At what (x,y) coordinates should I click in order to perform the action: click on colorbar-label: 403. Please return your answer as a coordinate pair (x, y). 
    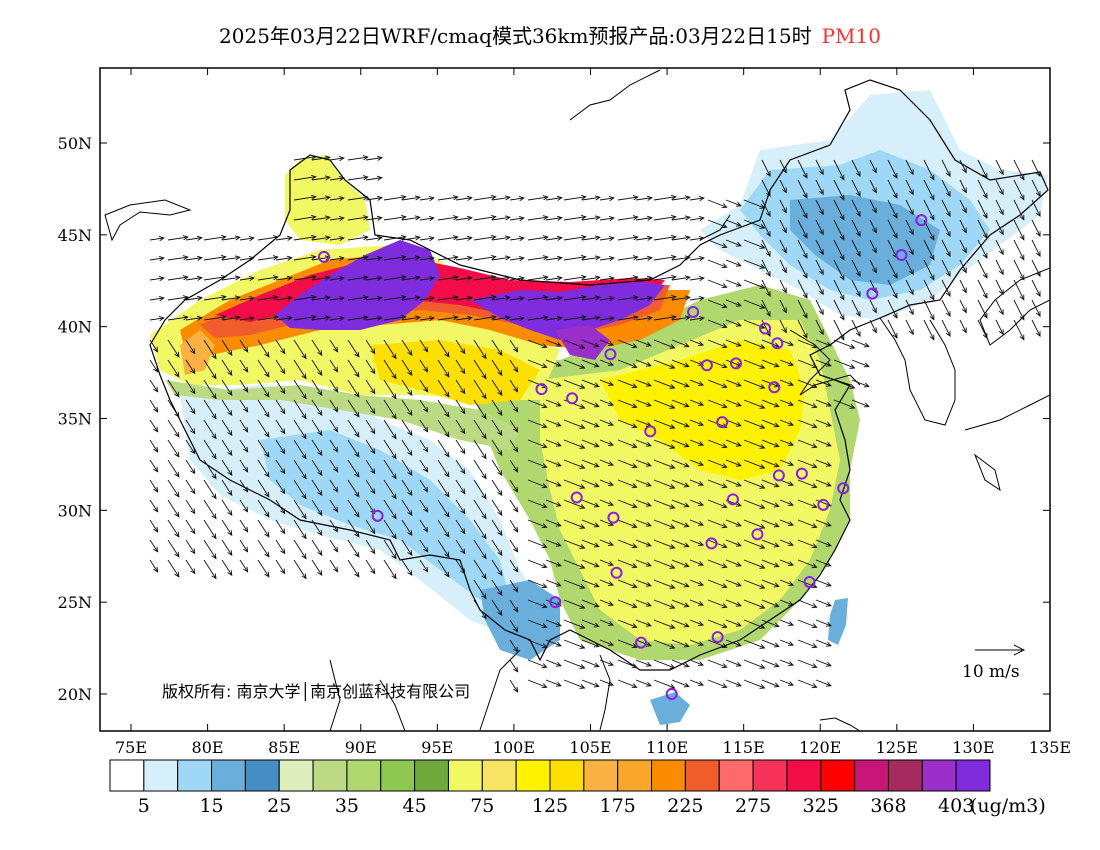
    Looking at the image, I should click on (956, 806).